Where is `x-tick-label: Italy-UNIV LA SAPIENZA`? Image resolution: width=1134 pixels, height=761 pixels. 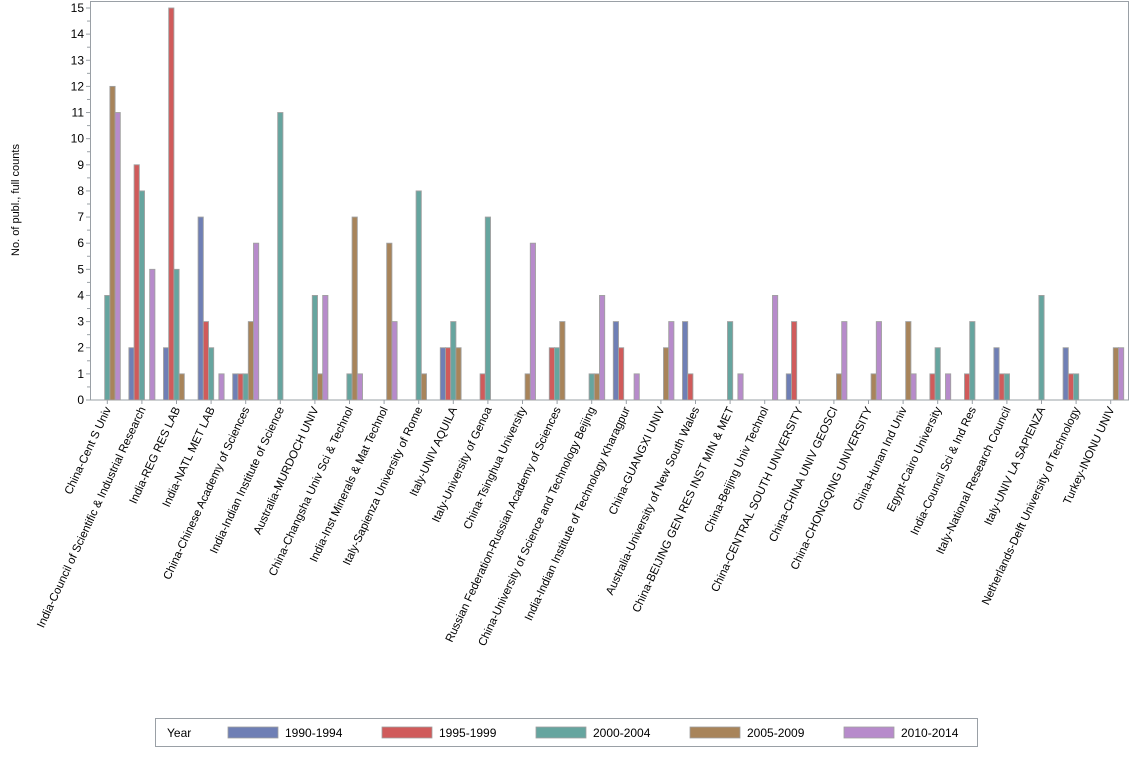 x-tick-label: Italy-UNIV LA SAPIENZA is located at coordinates (1016, 466).